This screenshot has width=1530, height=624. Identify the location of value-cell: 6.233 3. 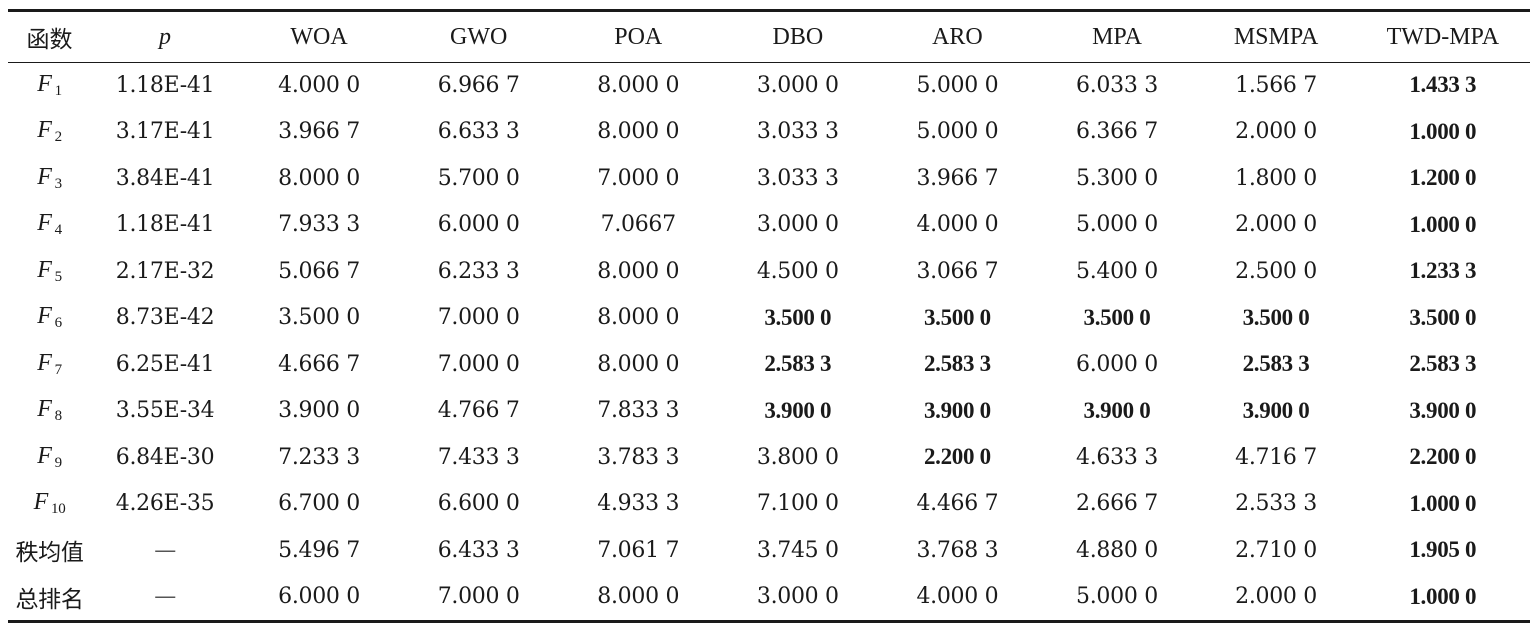
(478, 271).